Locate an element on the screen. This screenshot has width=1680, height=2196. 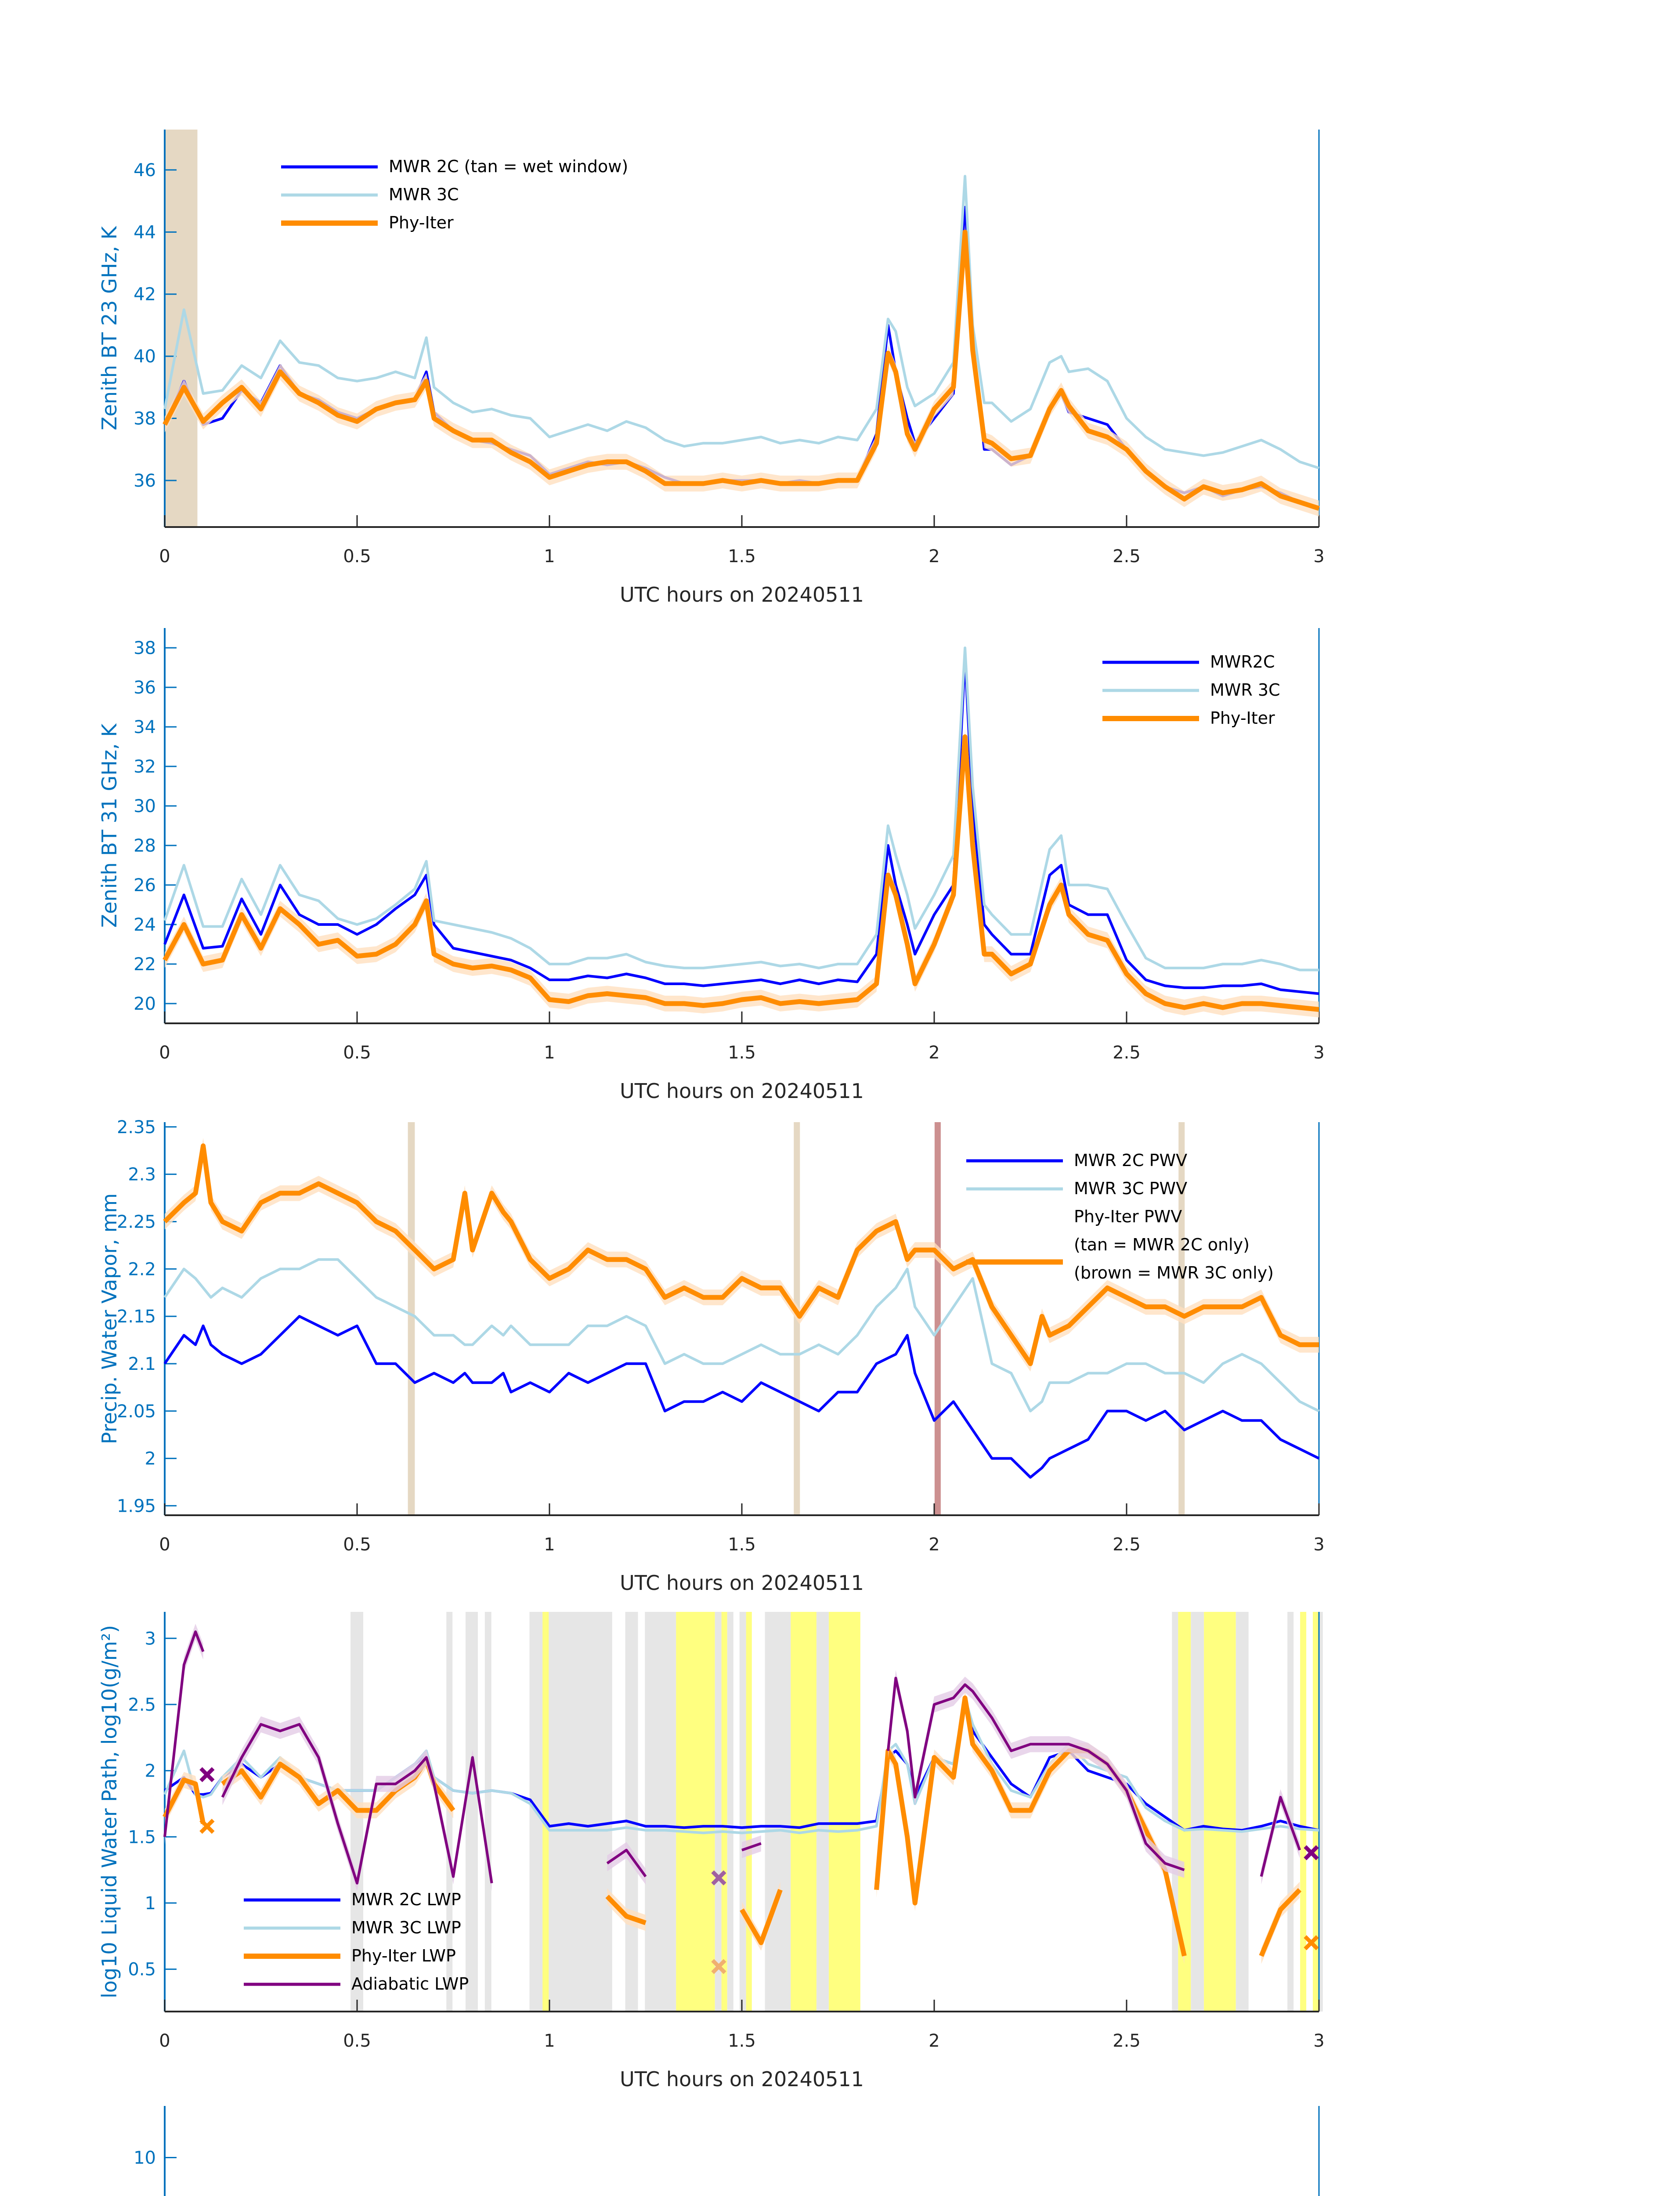
legend-label: Phy-Iter PWV is located at coordinates (1128, 1216).